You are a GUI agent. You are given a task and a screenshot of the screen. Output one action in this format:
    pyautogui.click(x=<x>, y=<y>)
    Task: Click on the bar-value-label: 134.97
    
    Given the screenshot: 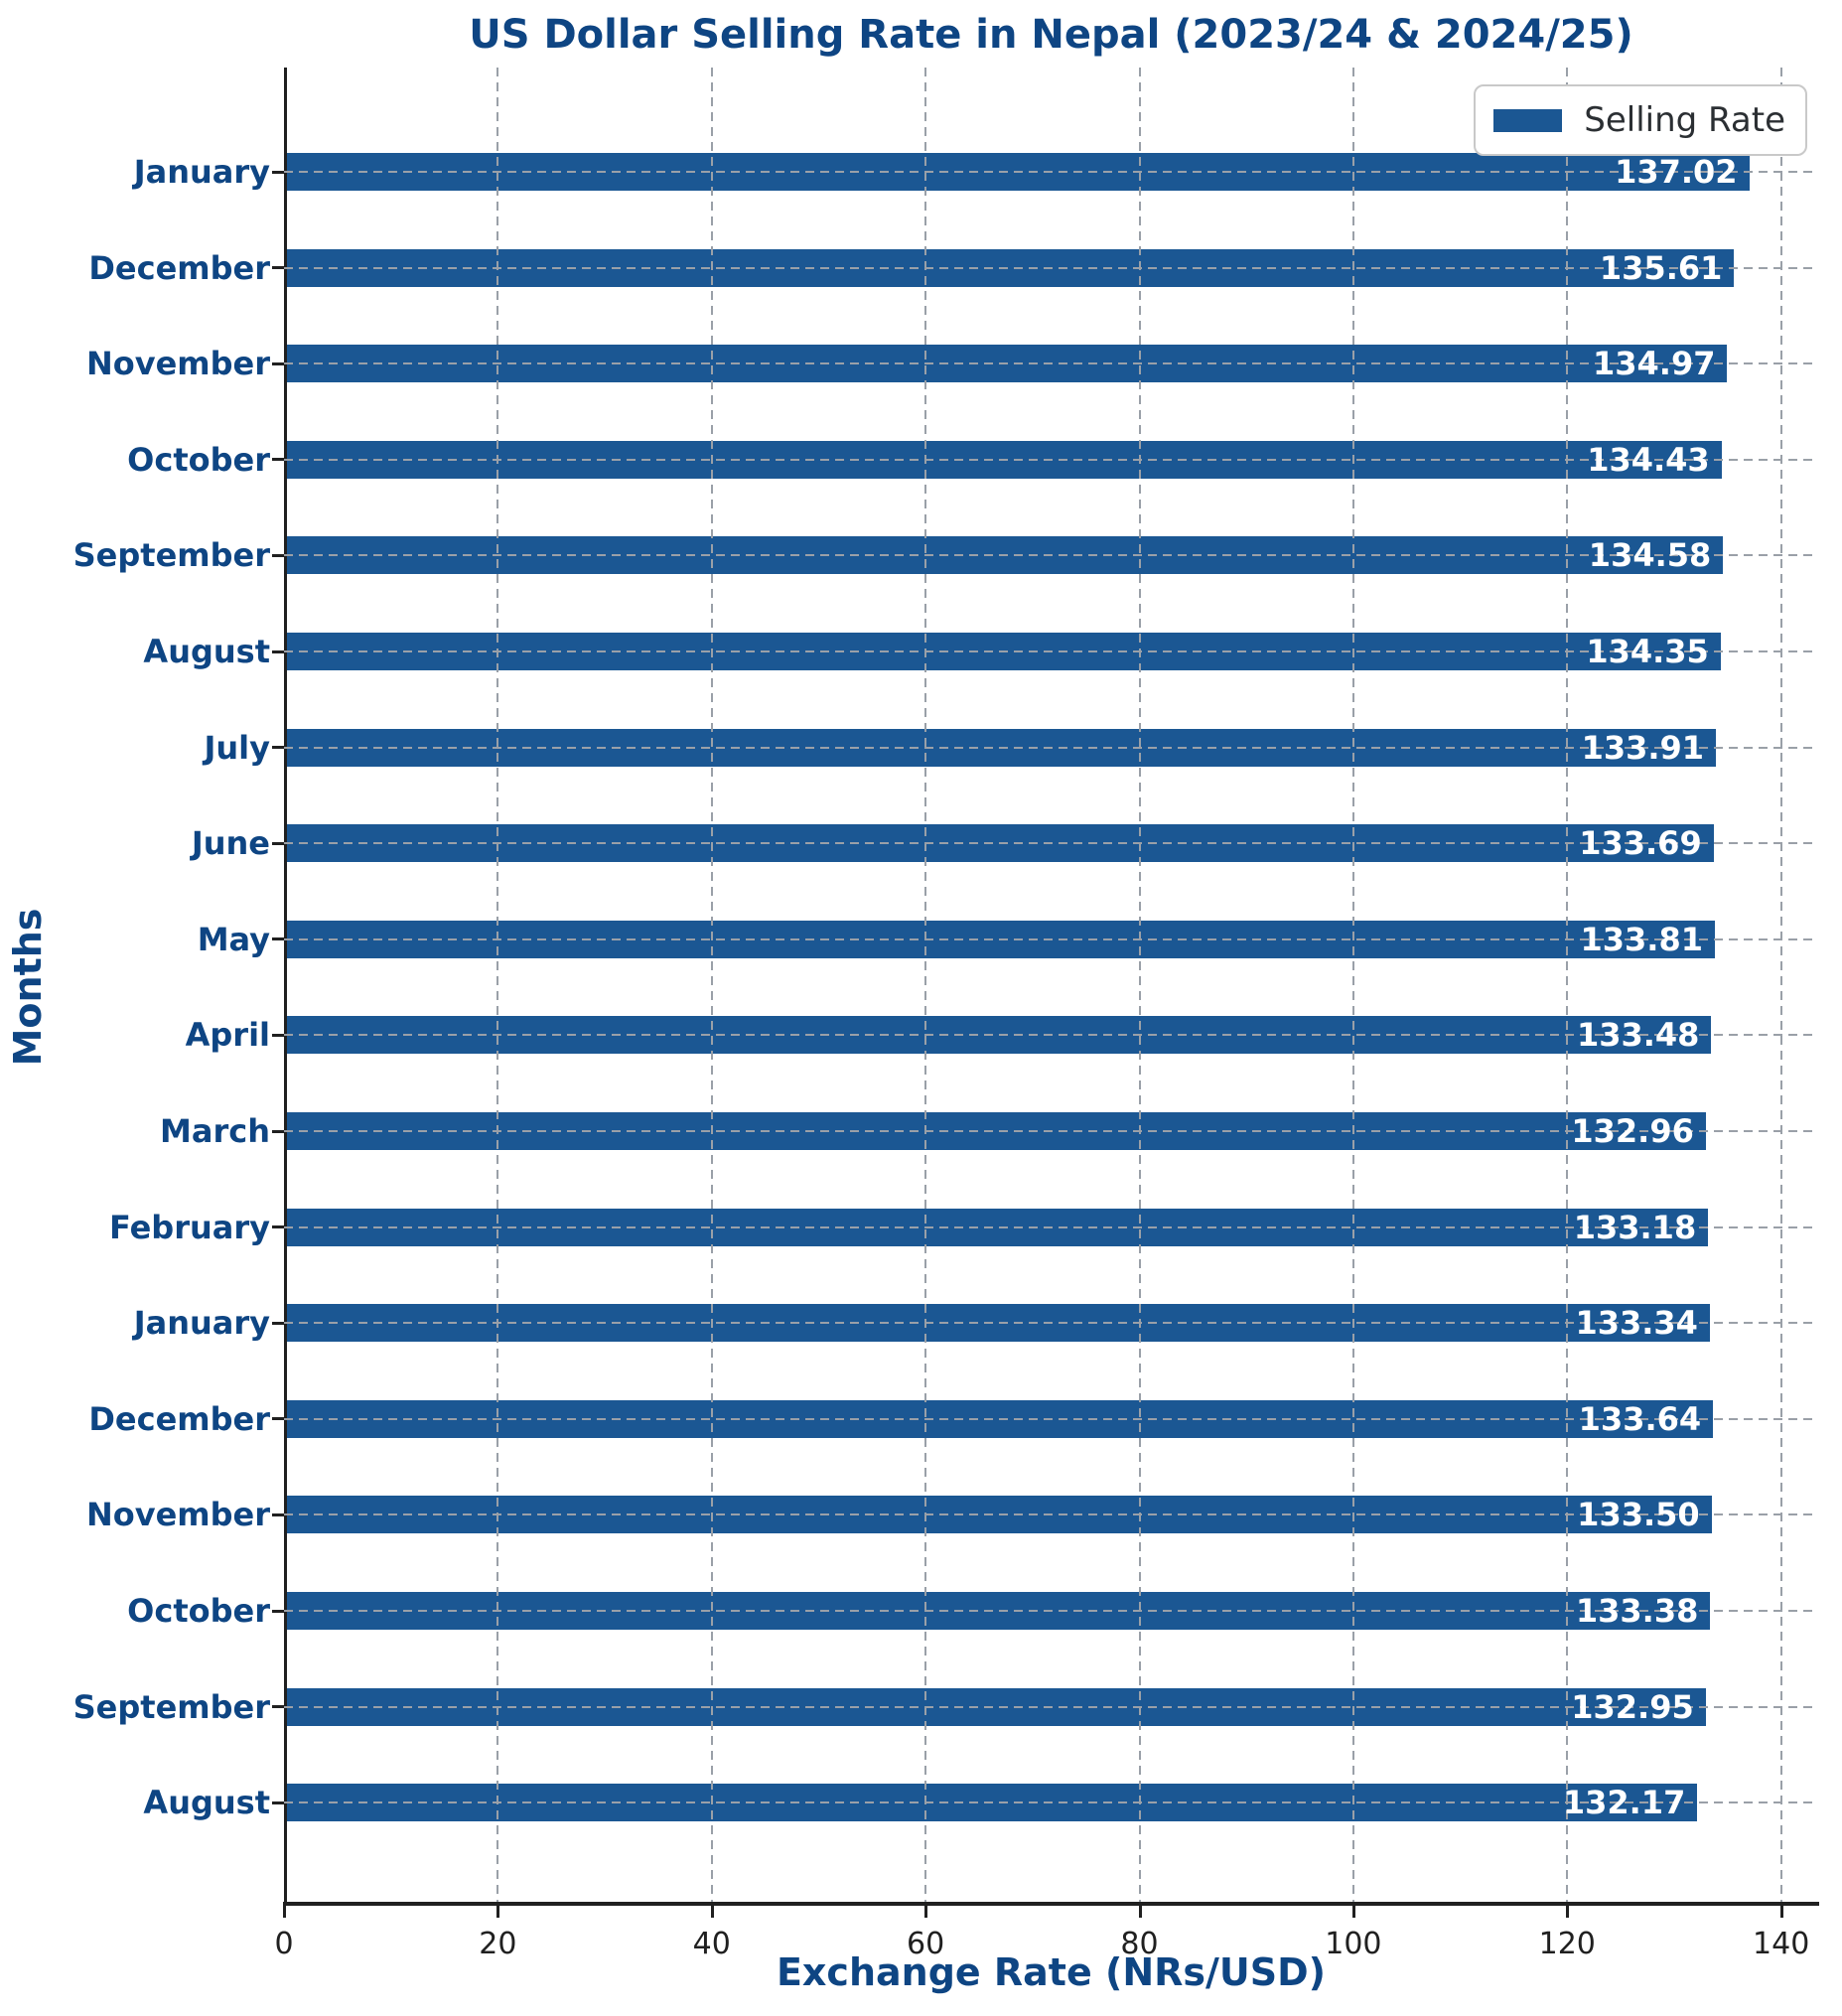 What is the action you would take?
    pyautogui.click(x=1655, y=364)
    